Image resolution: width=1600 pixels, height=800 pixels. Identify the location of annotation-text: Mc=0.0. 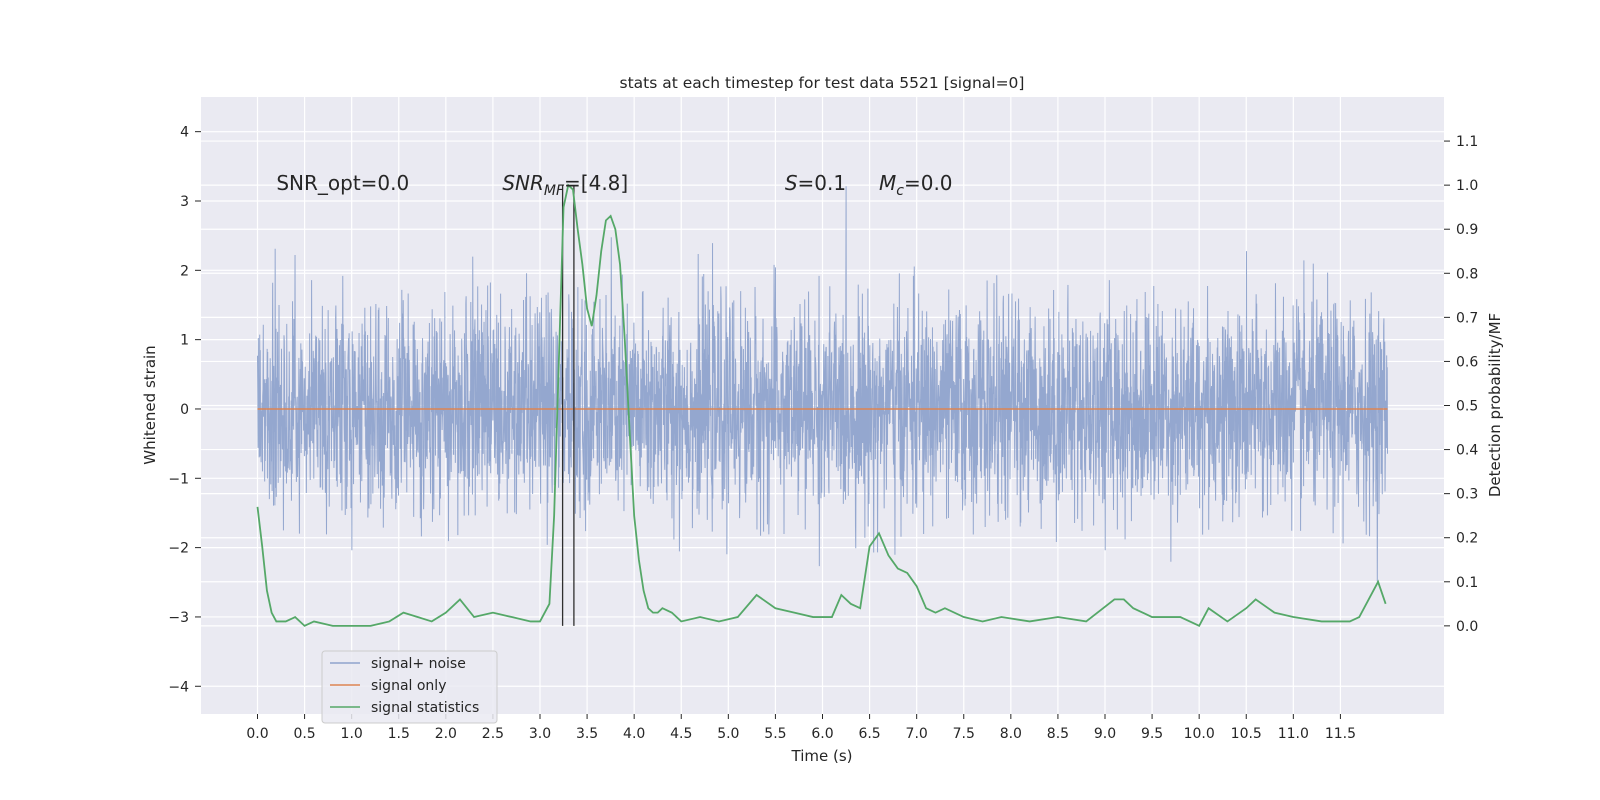
(916, 185).